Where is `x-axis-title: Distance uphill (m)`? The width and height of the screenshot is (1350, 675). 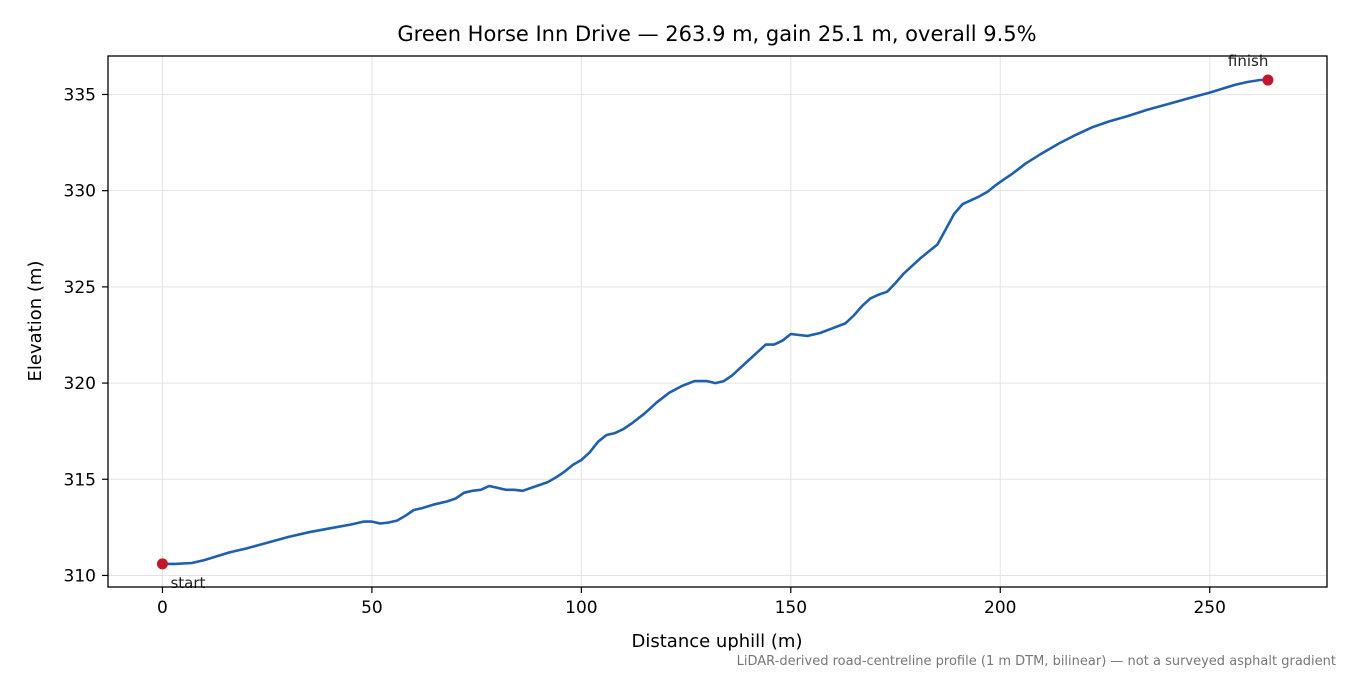
x-axis-title: Distance uphill (m) is located at coordinates (717, 641).